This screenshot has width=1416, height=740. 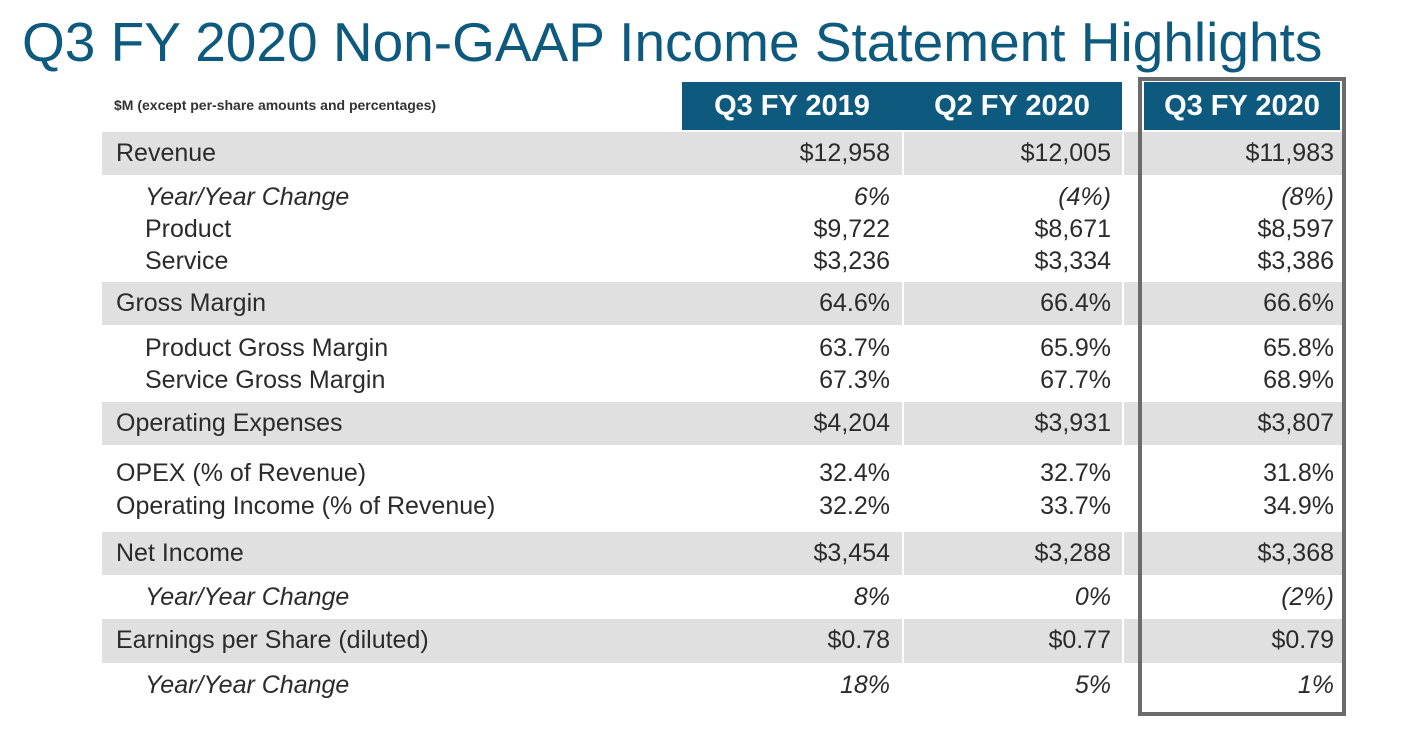 I want to click on cell-q3-fy2019: $0.78, so click(x=858, y=640).